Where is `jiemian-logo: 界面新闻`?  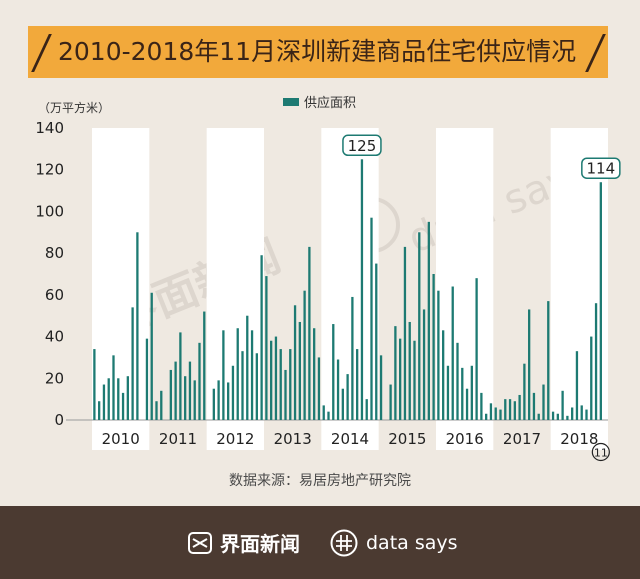
jiemian-logo: 界面新闻 is located at coordinates (244, 542).